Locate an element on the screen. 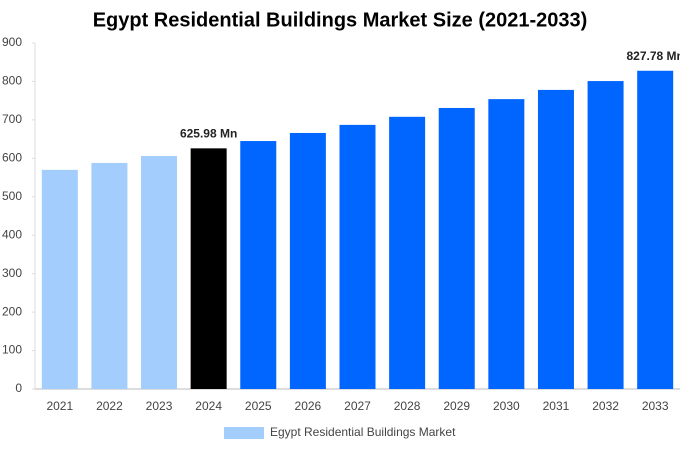  y-tick-label: 600 is located at coordinates (12, 158).